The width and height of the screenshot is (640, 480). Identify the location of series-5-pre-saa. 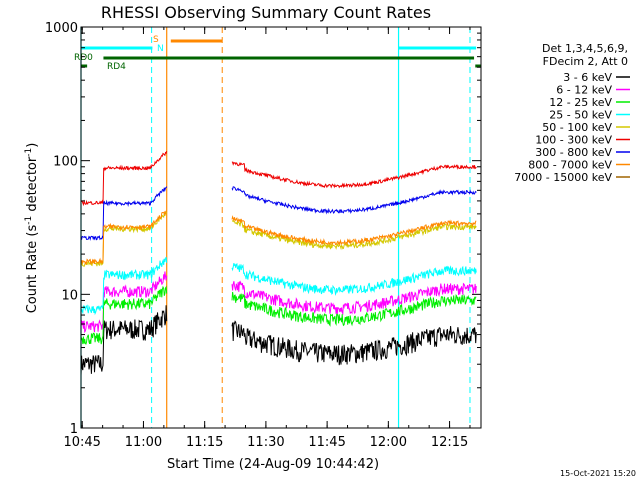
(124, 178).